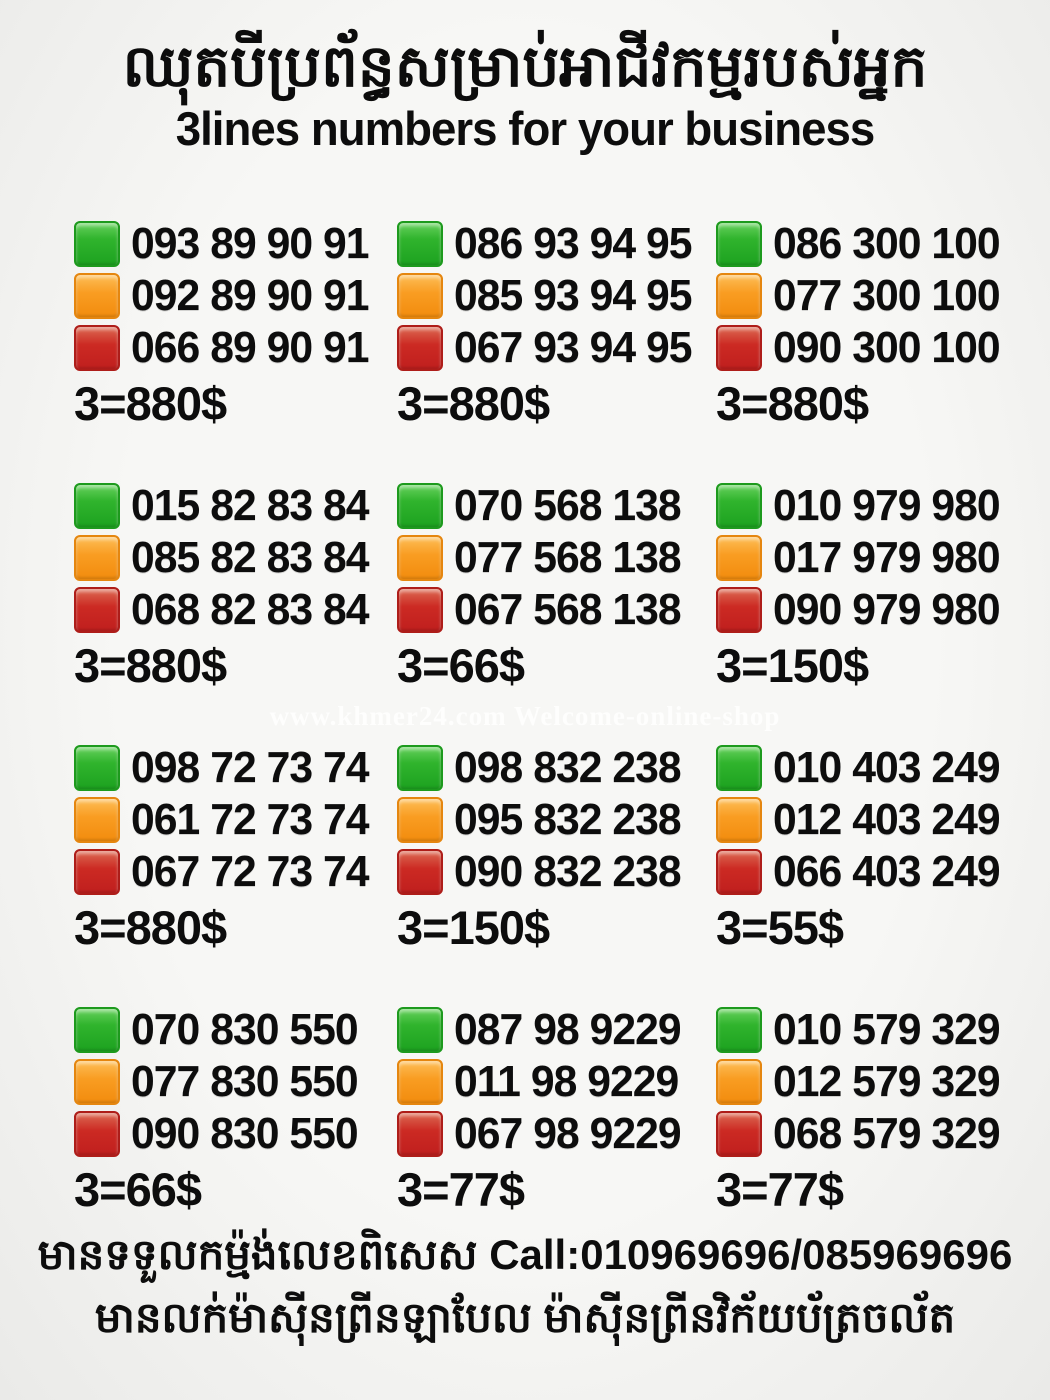  I want to click on price-label: 3=66$, so click(138, 1189).